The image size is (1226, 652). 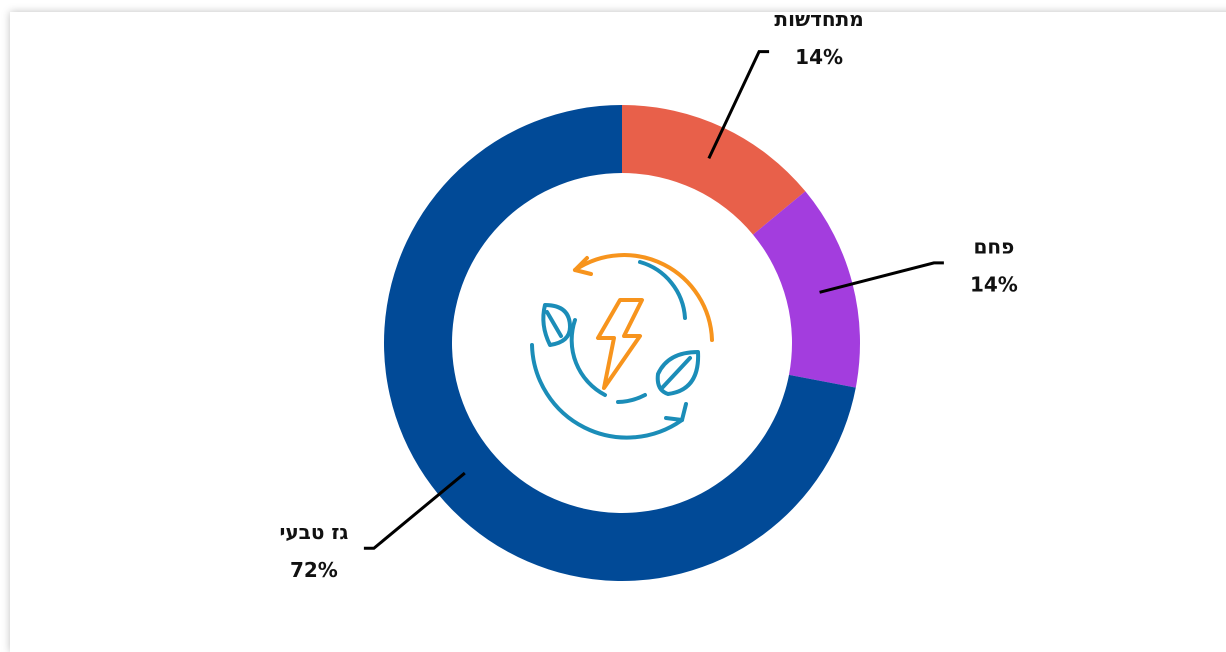 I want to click on segment-label: גז טבעי, so click(x=313, y=532).